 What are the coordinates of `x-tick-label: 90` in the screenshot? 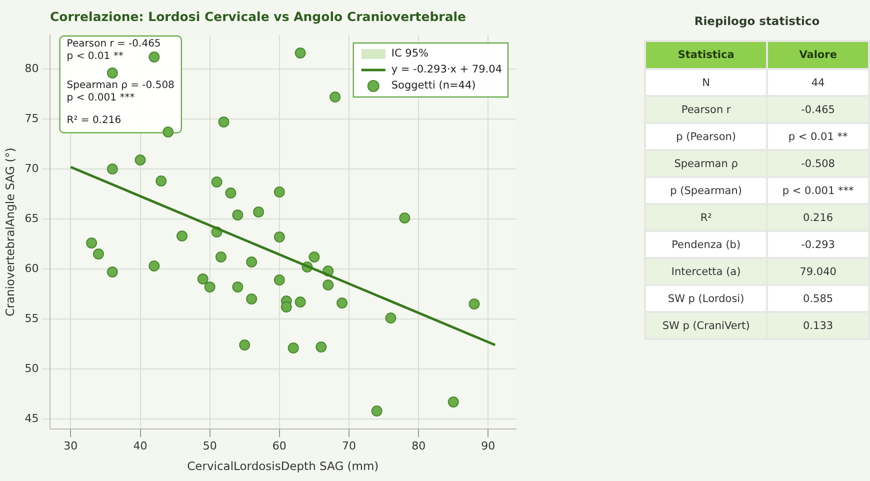 It's located at (488, 445).